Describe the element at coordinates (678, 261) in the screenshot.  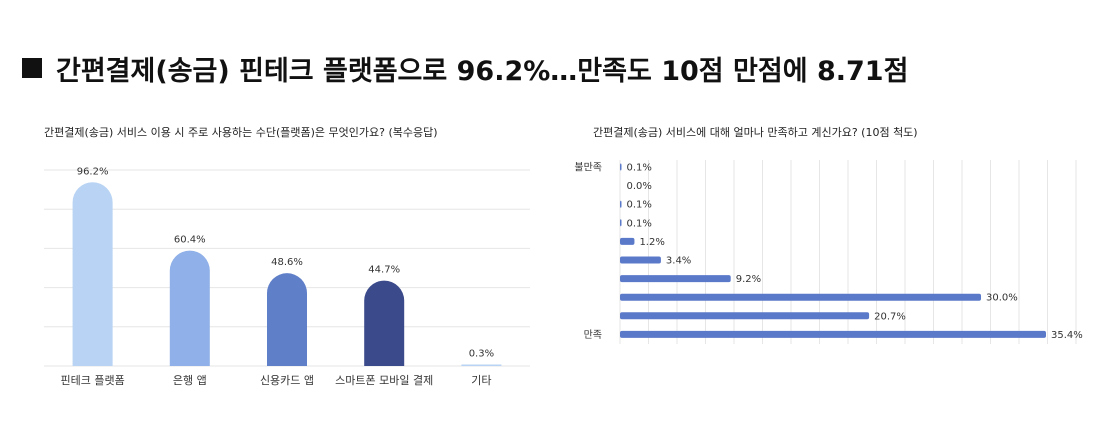
I see `chart2-data-label: 3.4%` at that location.